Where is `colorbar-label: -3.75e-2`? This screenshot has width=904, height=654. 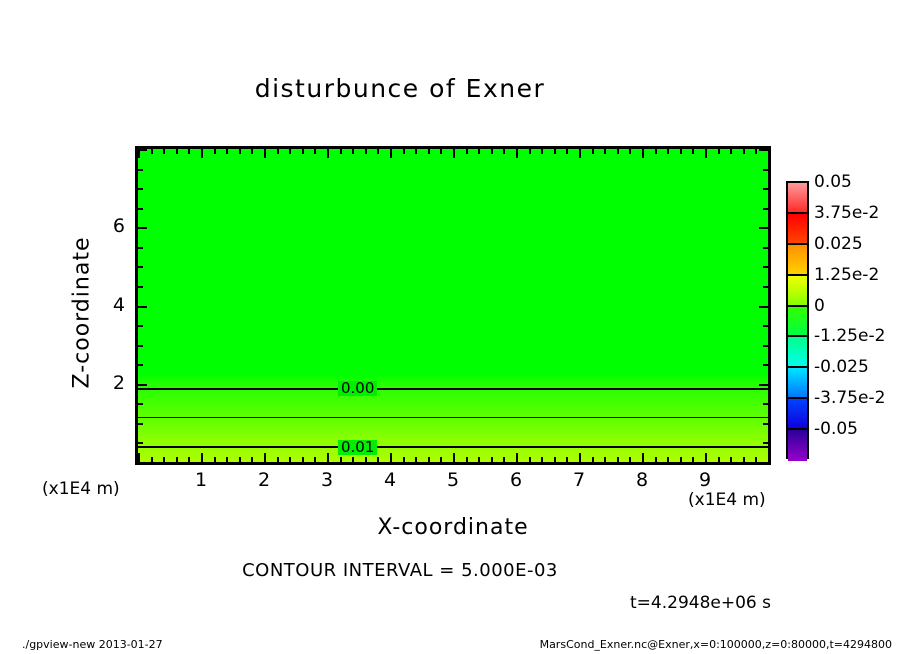 colorbar-label: -3.75e-2 is located at coordinates (850, 398).